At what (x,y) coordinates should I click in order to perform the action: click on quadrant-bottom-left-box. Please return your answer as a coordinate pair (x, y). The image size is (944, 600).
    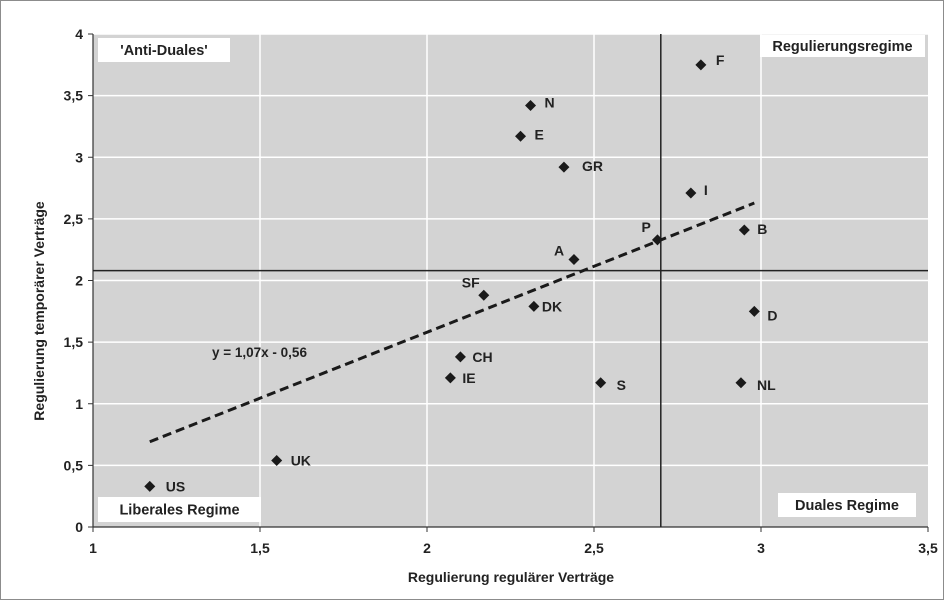
    Looking at the image, I should click on (179, 509).